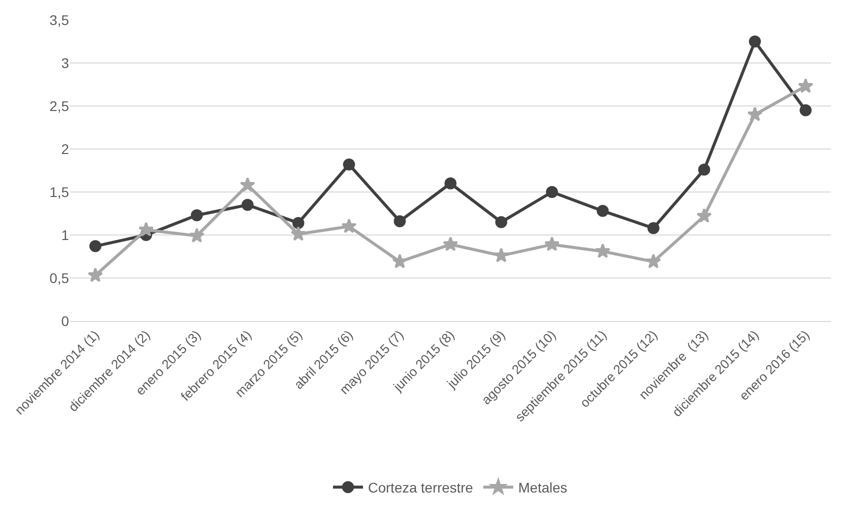 Image resolution: width=851 pixels, height=516 pixels. What do you see at coordinates (65, 320) in the screenshot?
I see `y-tick-label: 0` at bounding box center [65, 320].